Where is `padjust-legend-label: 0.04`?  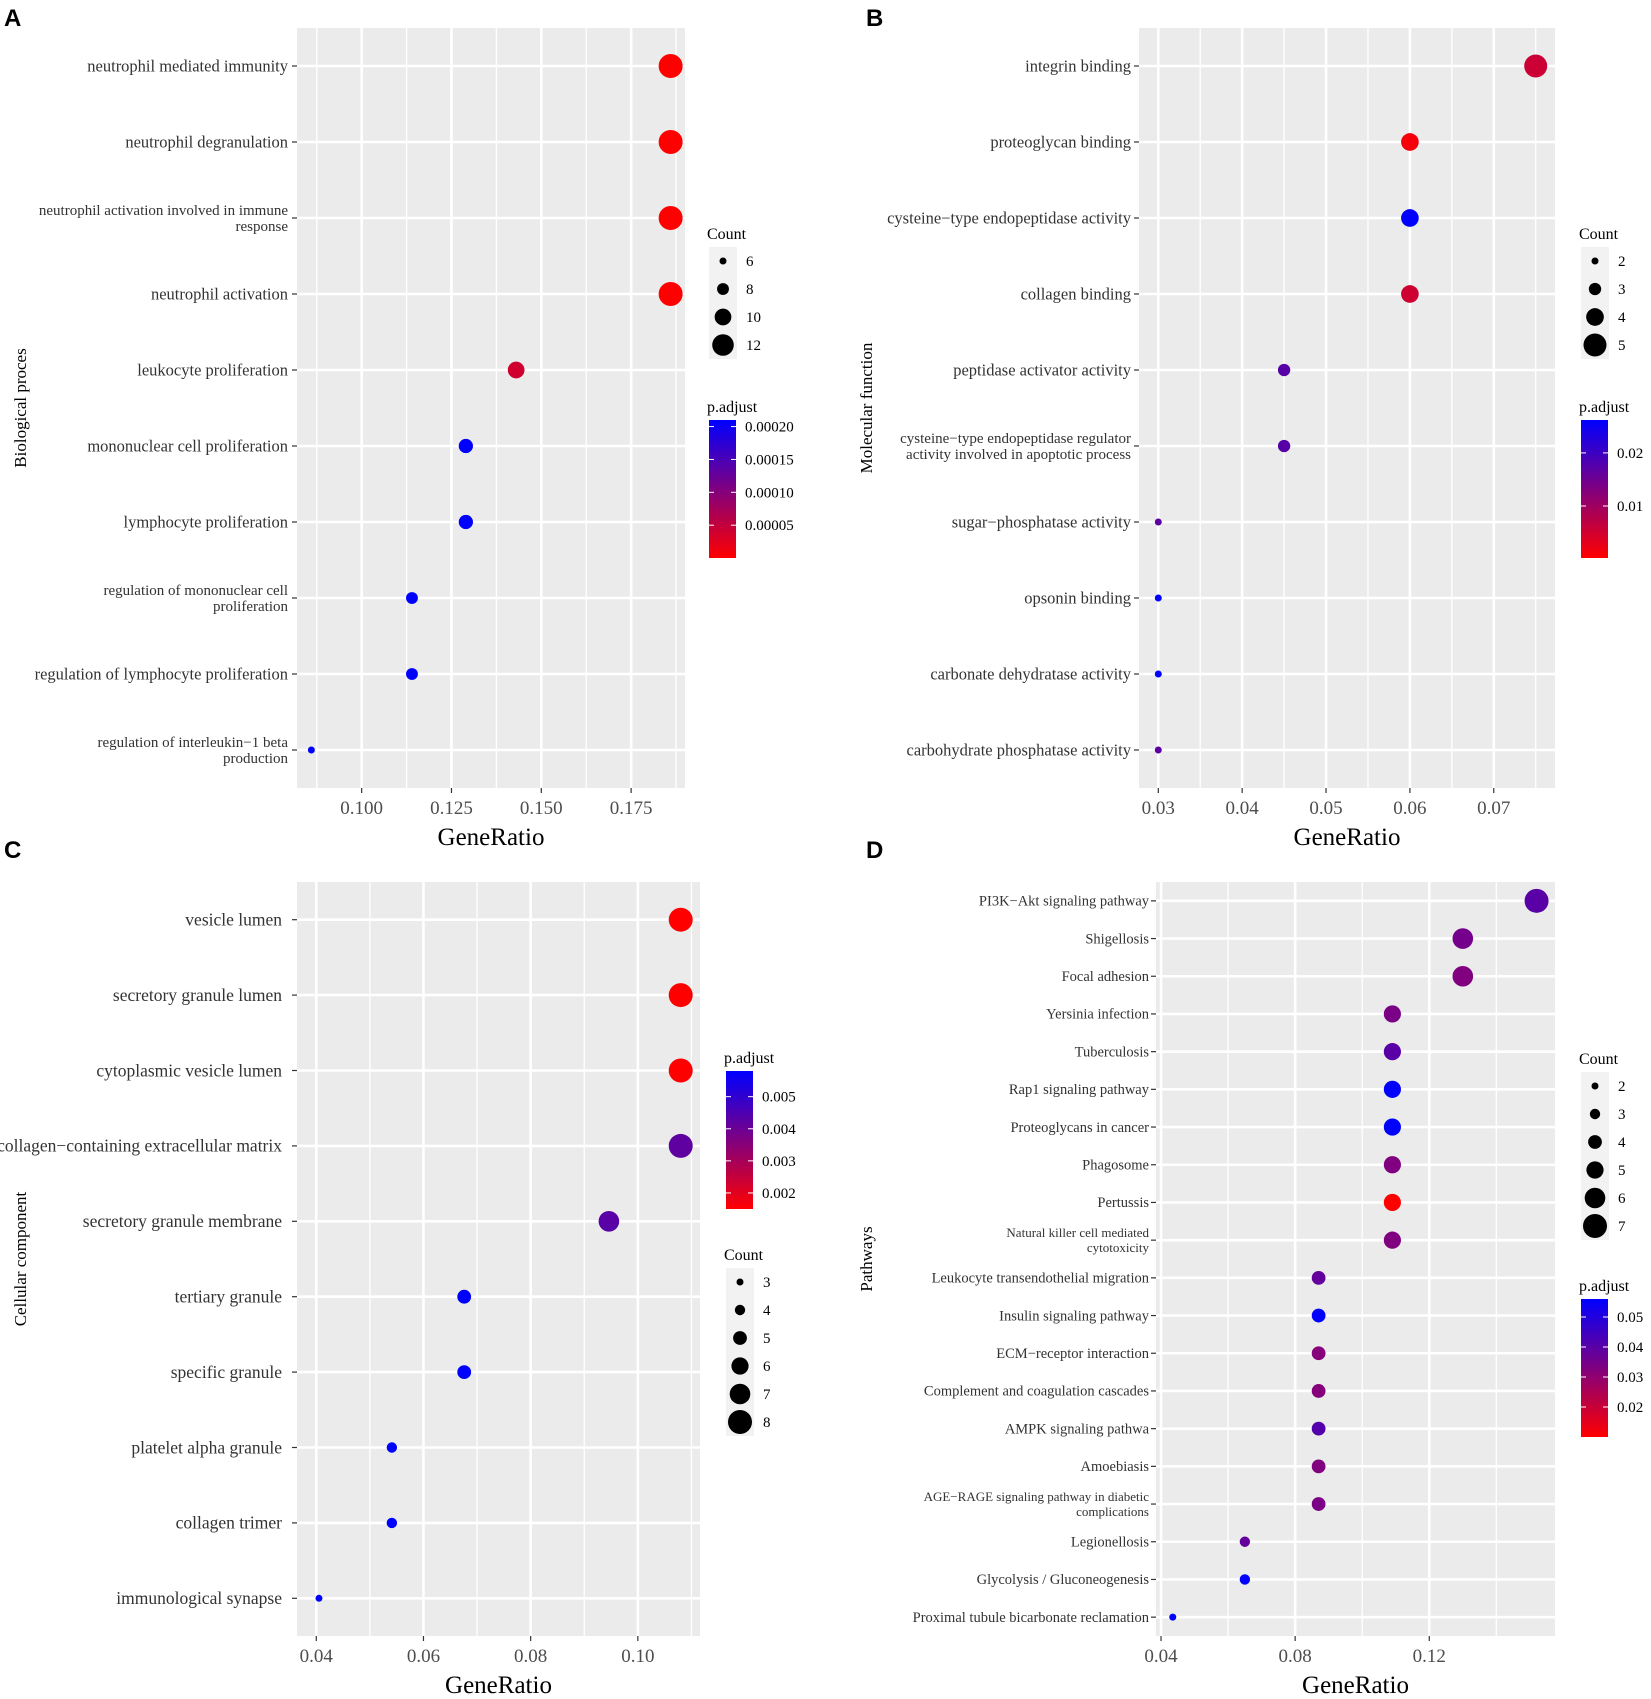
padjust-legend-label: 0.04 is located at coordinates (1630, 1348).